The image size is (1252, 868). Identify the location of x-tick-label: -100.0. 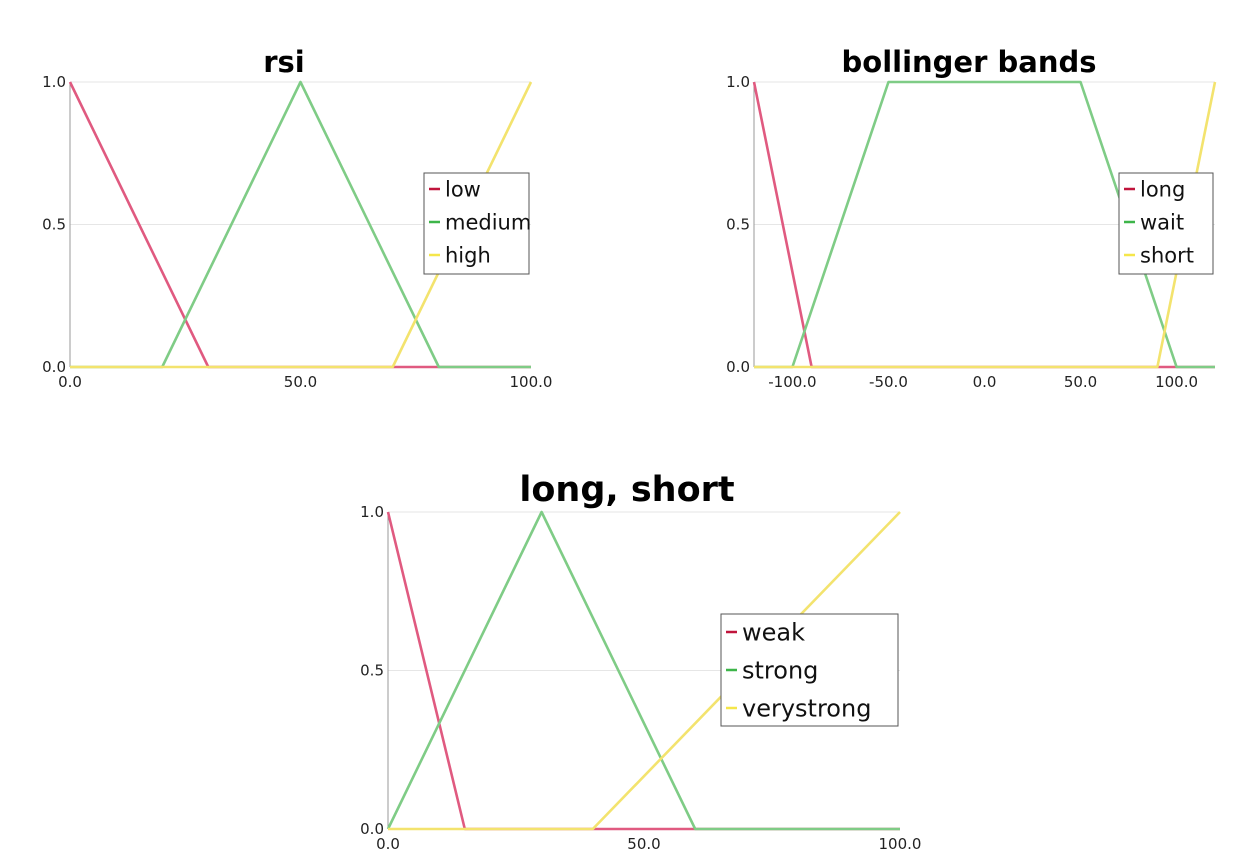
(792, 382).